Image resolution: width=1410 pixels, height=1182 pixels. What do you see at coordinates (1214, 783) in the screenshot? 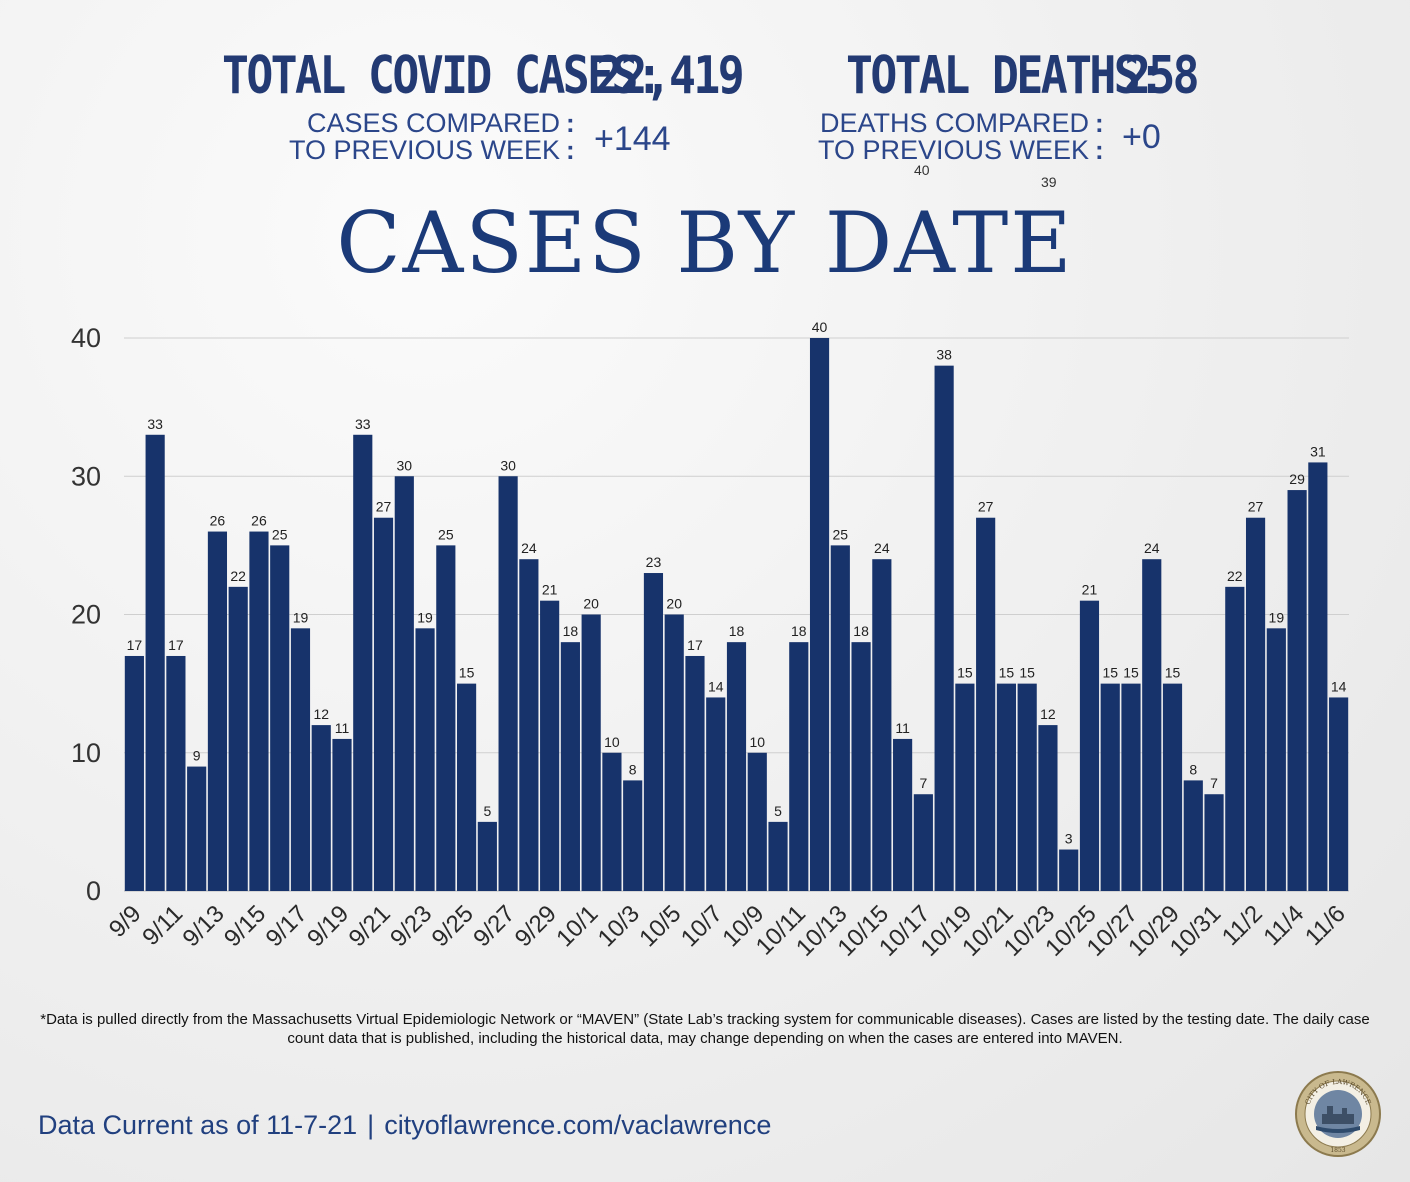
I see `data-label: 7` at bounding box center [1214, 783].